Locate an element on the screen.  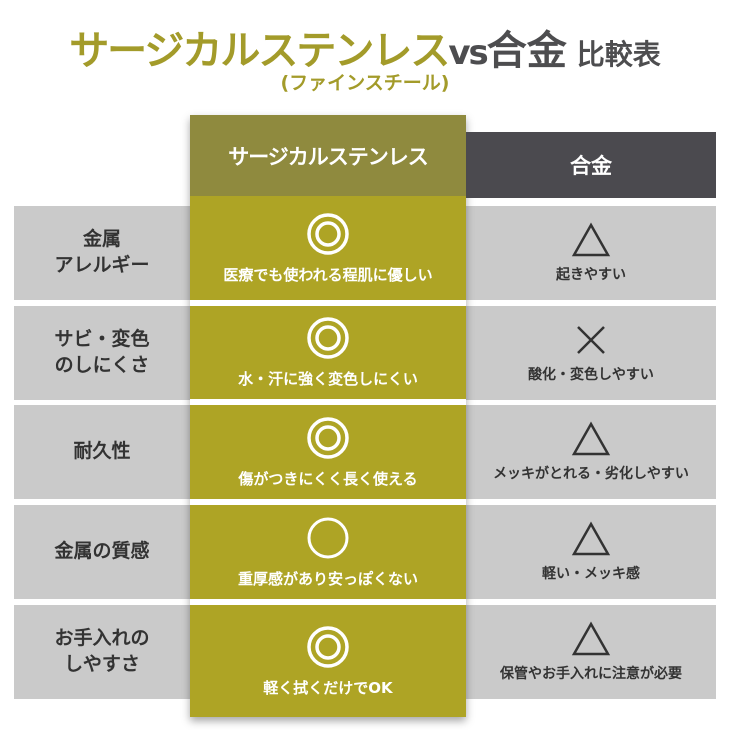
row-label-text: お手入れの しやすさ is located at coordinates (102, 651).